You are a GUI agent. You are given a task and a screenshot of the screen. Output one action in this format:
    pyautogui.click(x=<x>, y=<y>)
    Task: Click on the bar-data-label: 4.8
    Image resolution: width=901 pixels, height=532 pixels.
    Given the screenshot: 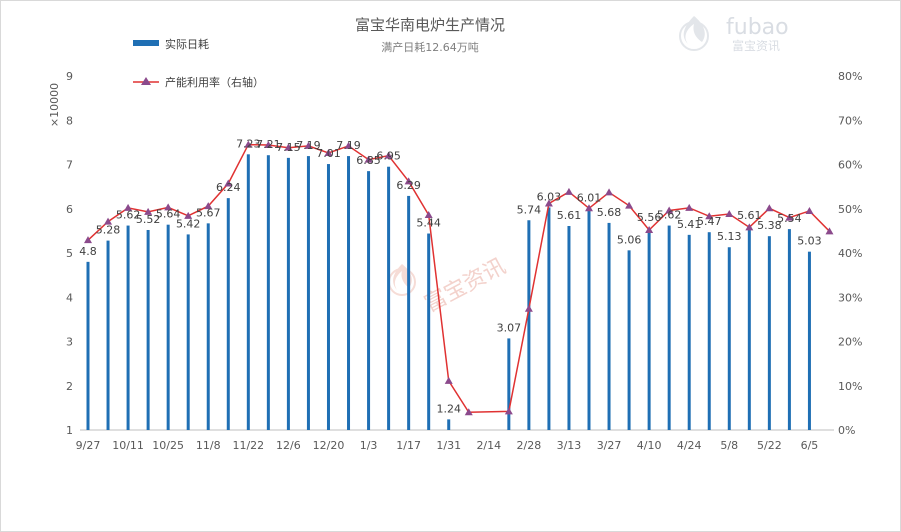 What is the action you would take?
    pyautogui.click(x=88, y=251)
    